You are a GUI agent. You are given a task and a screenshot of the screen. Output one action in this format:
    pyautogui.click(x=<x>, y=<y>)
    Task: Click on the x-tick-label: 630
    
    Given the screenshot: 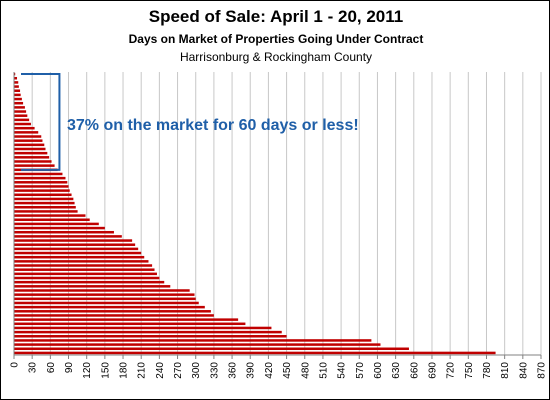 What is the action you would take?
    pyautogui.click(x=396, y=370)
    